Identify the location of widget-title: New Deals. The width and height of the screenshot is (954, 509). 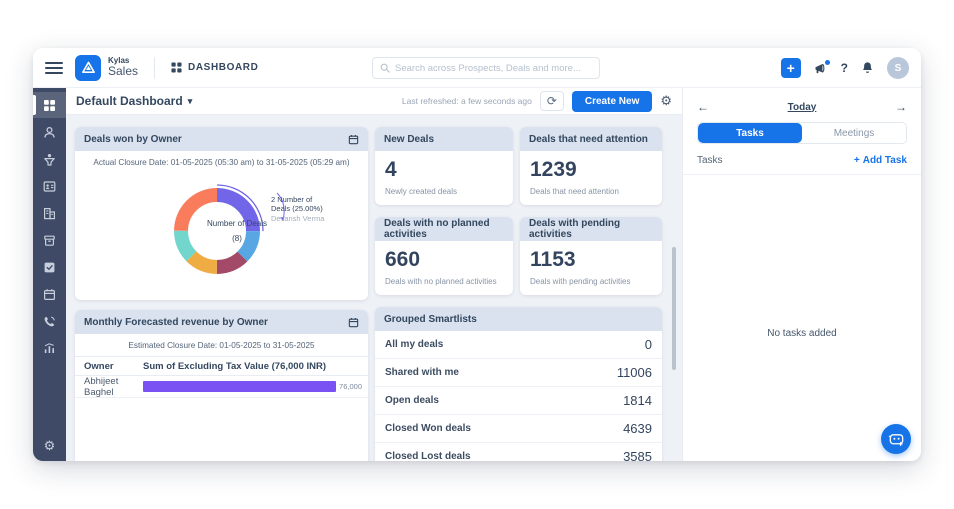
(409, 139).